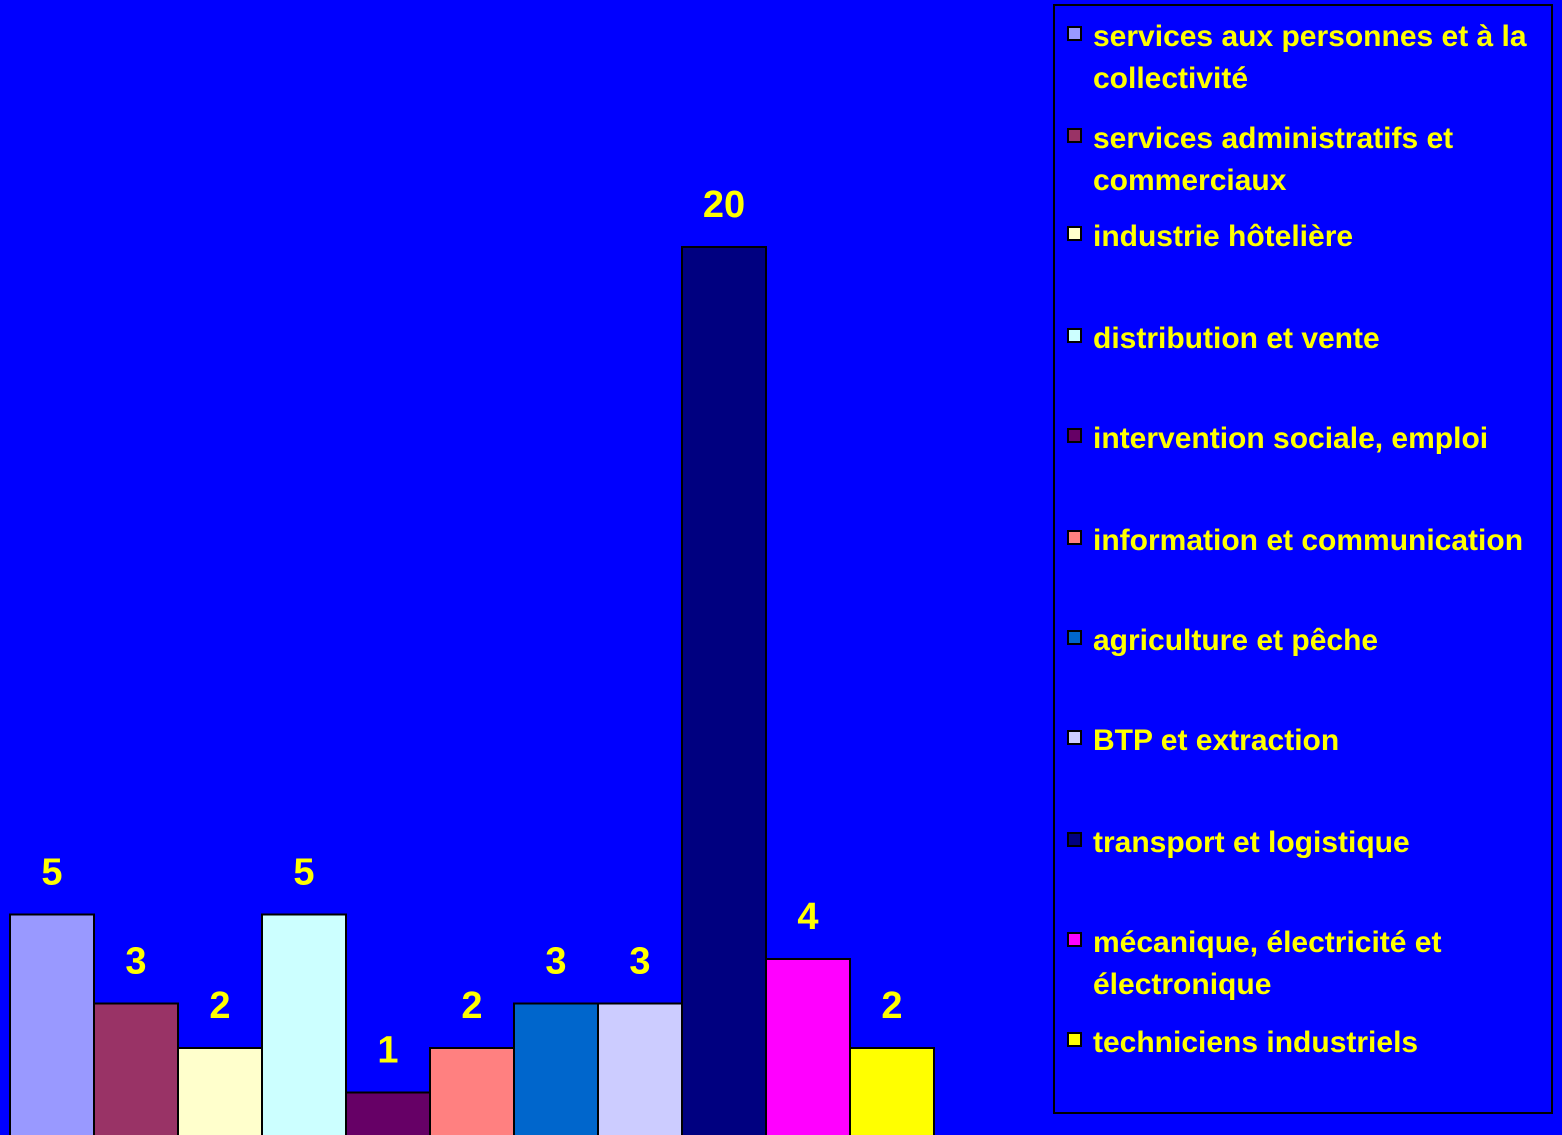  What do you see at coordinates (807, 917) in the screenshot?
I see `bar-value-label: 4` at bounding box center [807, 917].